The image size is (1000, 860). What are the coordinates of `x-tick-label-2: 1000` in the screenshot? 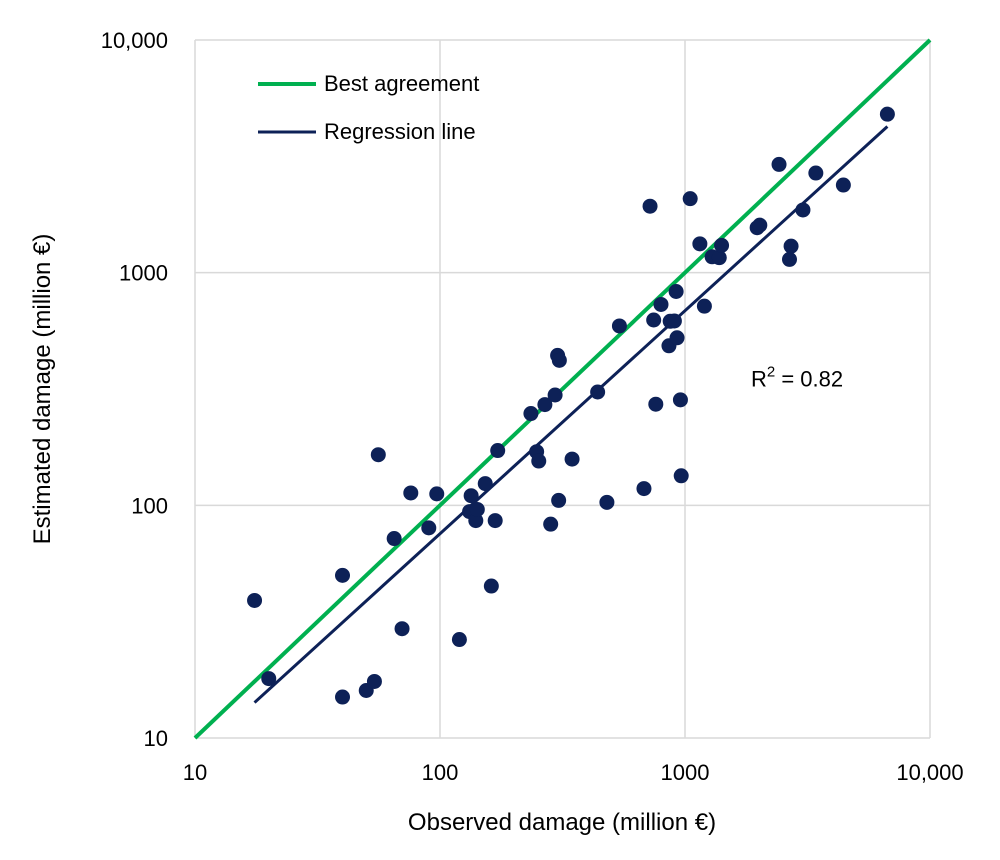 It's located at (685, 772).